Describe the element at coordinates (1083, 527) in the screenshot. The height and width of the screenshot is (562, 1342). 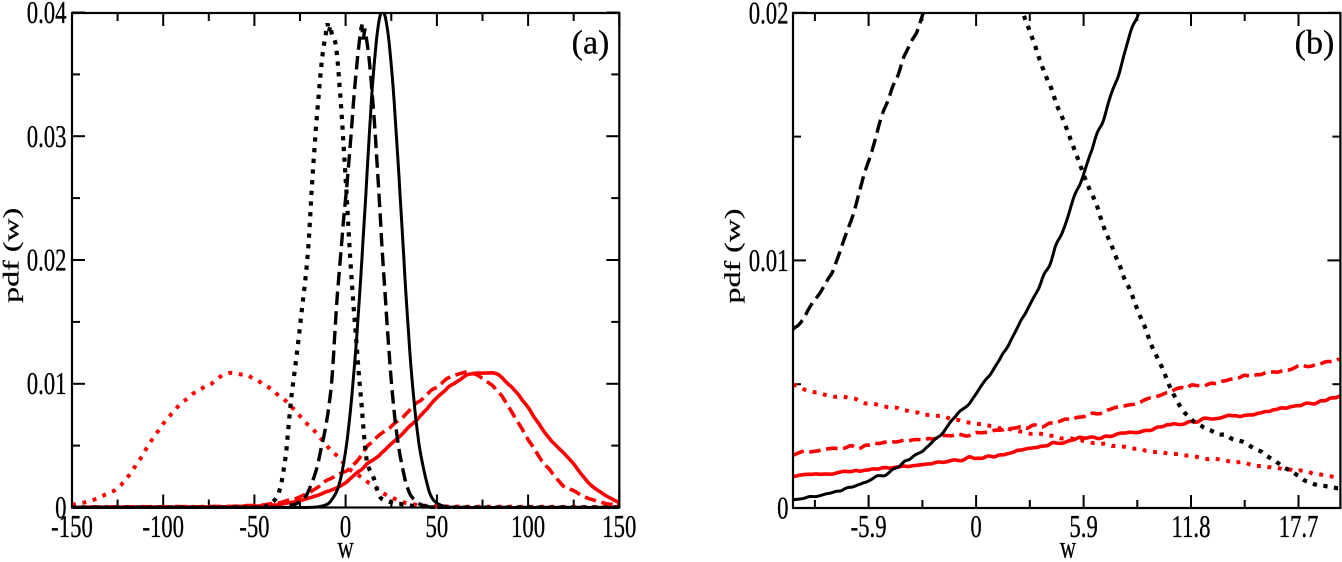
I see `svg-text: 5.9` at that location.